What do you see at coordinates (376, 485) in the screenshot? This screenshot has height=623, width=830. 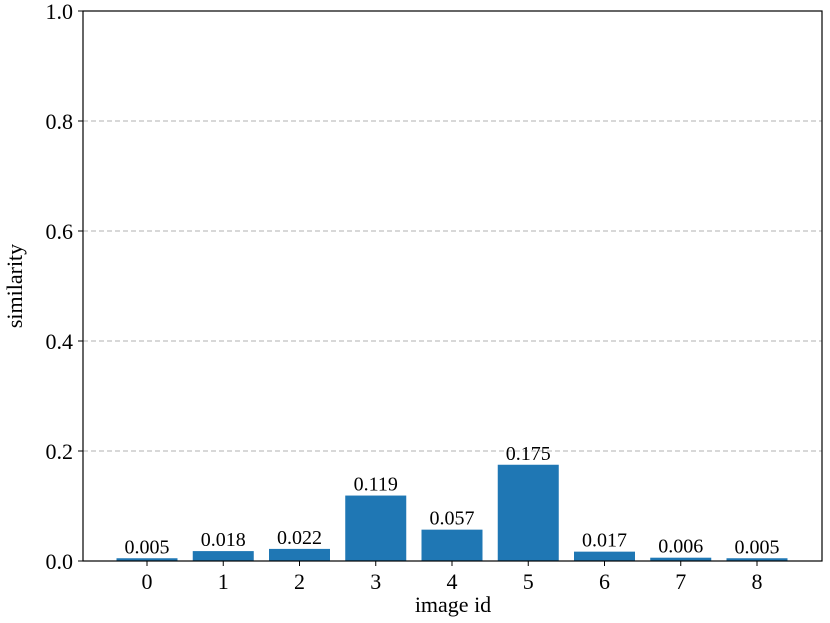 I see `value-label: 0.119` at bounding box center [376, 485].